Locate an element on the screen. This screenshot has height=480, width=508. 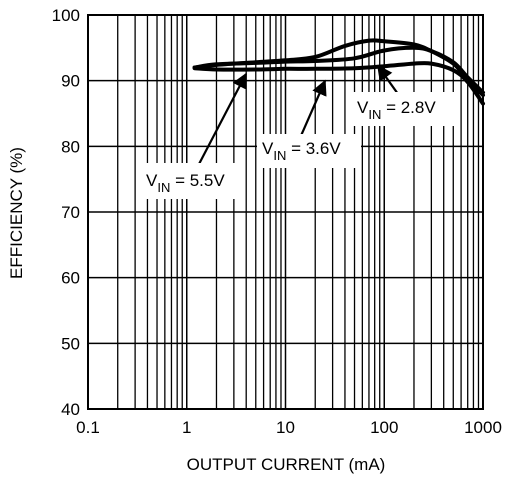
curve-vin-3p6v is located at coordinates (338, 70).